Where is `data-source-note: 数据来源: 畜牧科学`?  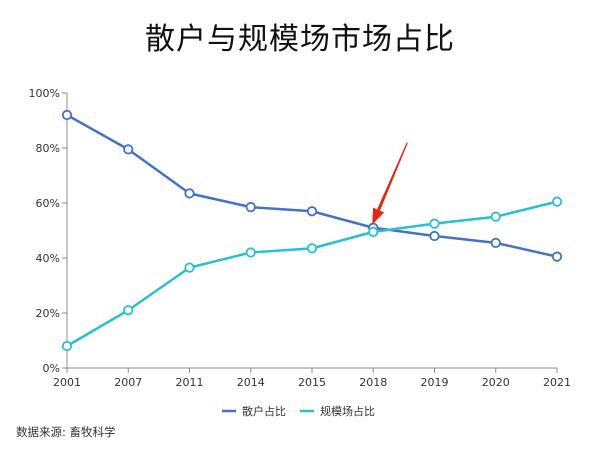 data-source-note: 数据来源: 畜牧科学 is located at coordinates (66, 432).